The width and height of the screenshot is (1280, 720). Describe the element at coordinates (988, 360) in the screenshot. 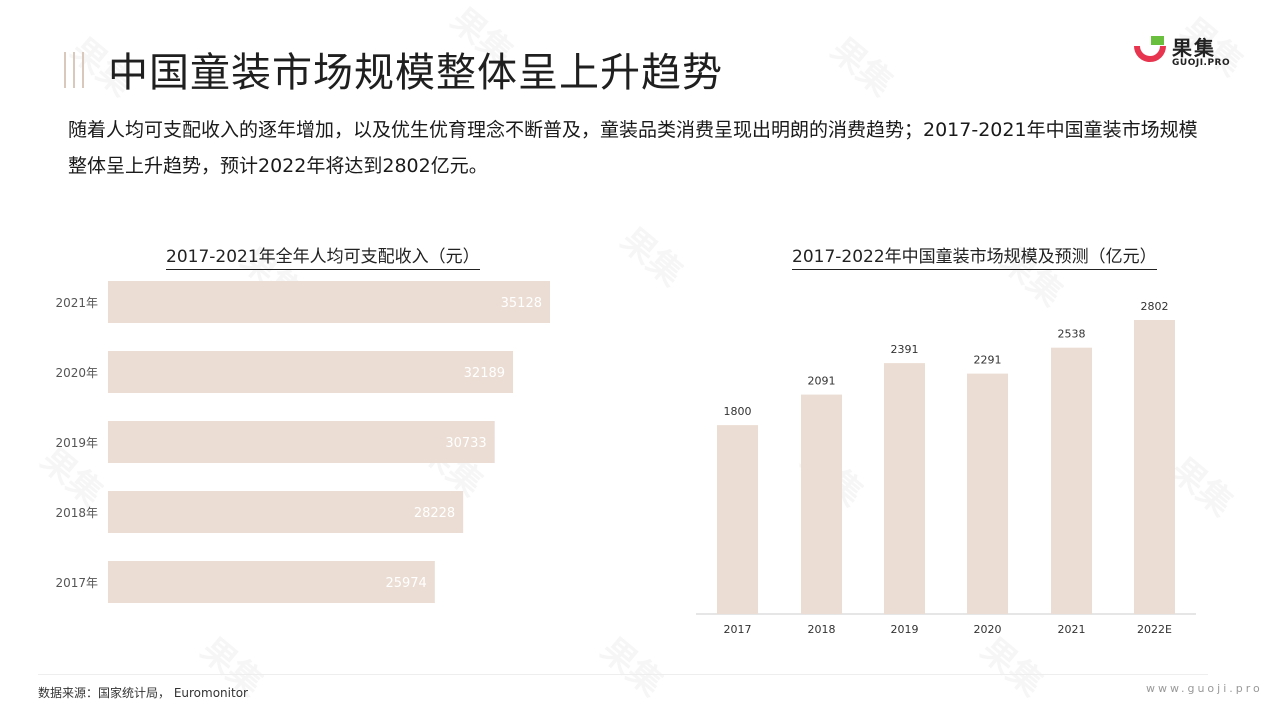

I see `market-bar-value: 2291` at that location.